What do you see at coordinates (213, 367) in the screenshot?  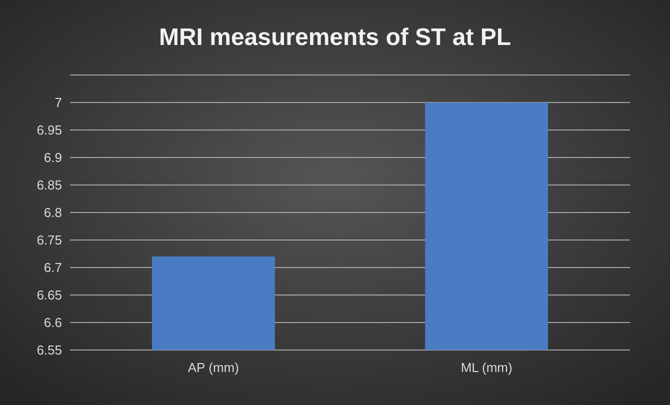 I see `x-tick-label: AP (mm)` at bounding box center [213, 367].